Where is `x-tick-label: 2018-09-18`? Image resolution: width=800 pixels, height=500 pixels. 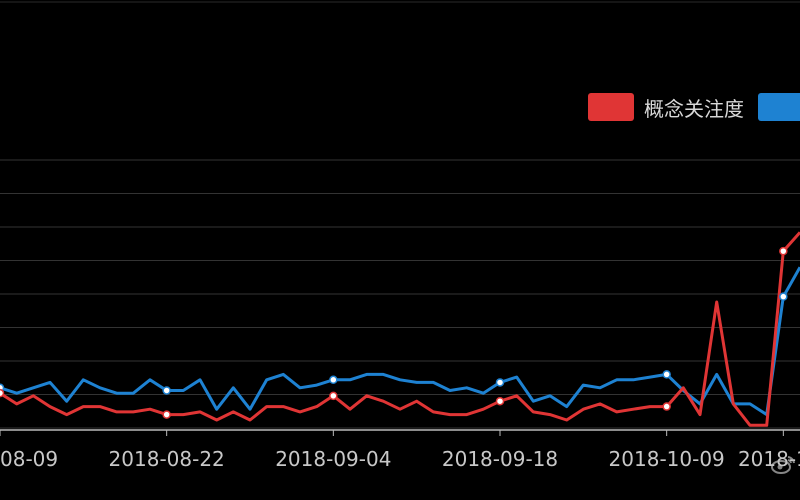
x-tick-label: 2018-09-18 is located at coordinates (500, 459).